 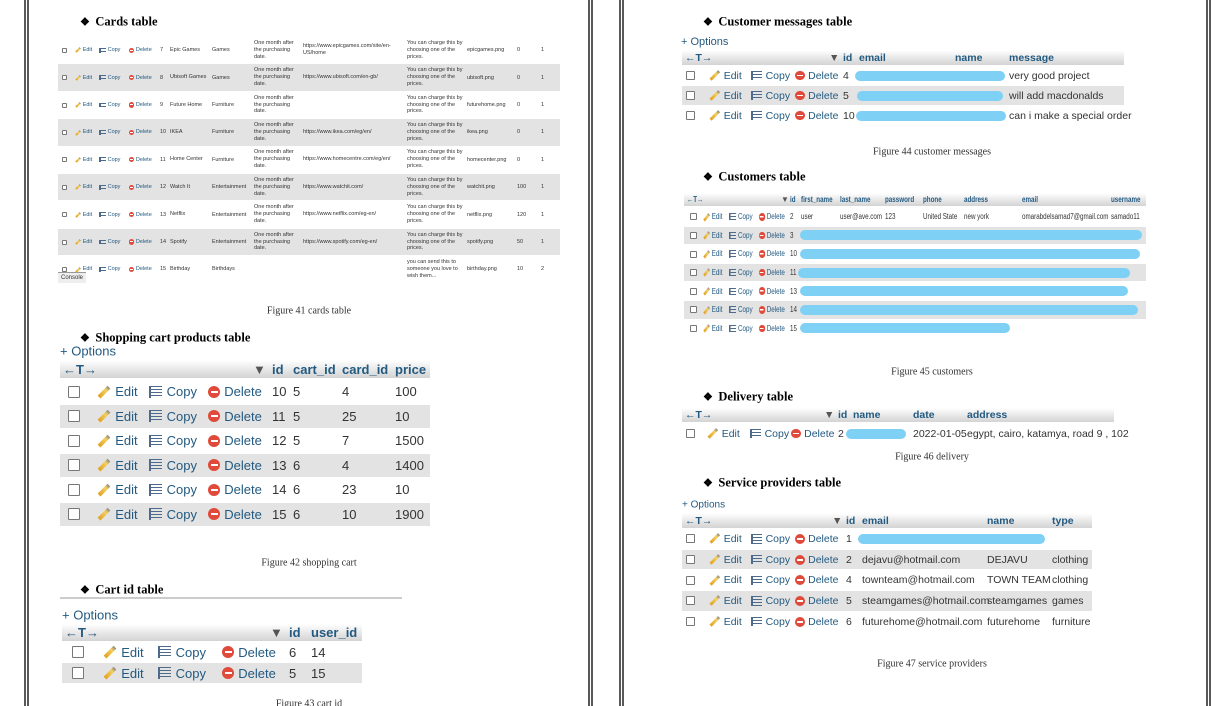 What do you see at coordinates (924, 415) in the screenshot?
I see `column-header: date` at bounding box center [924, 415].